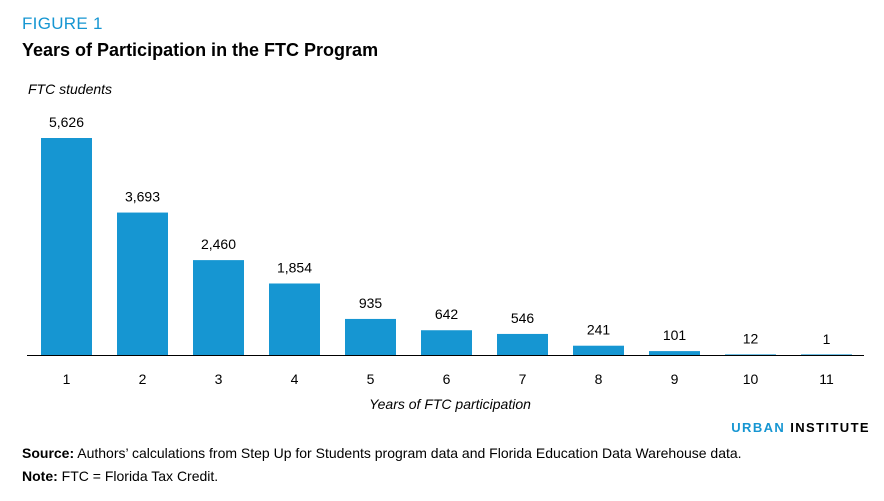  I want to click on note-label: Note:, so click(40, 476).